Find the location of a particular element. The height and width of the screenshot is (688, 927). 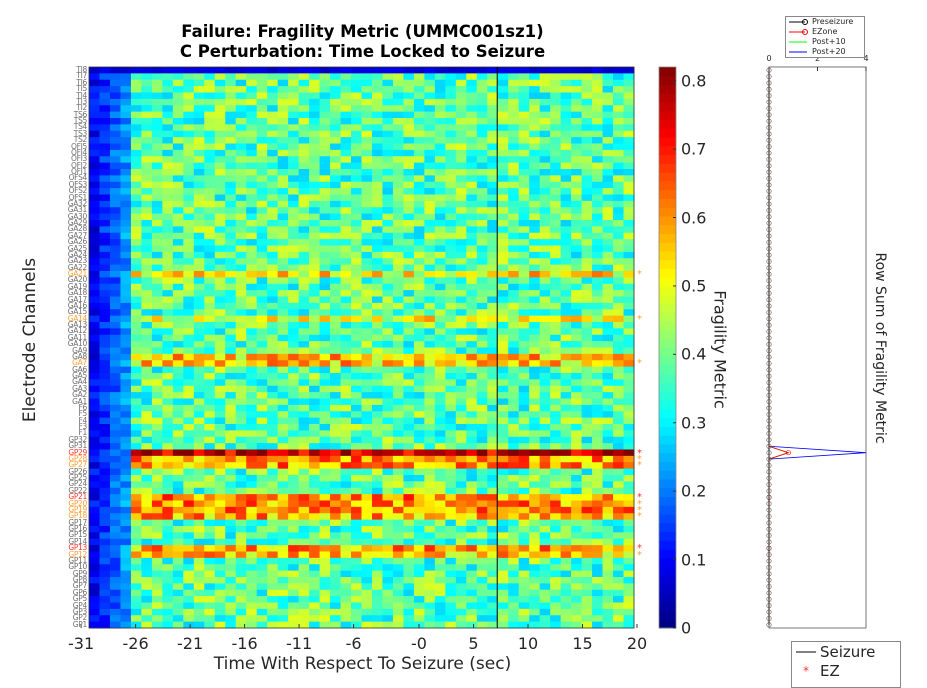

colorbar-segment is located at coordinates (667, 308).